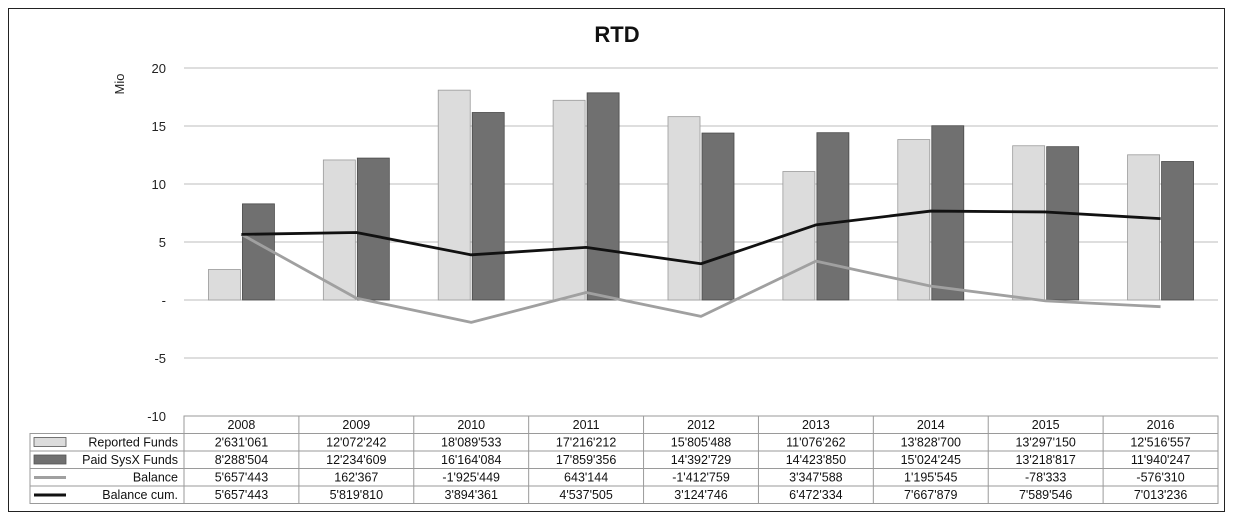 The width and height of the screenshot is (1233, 521). I want to click on x-tick-label: 2013, so click(816, 425).